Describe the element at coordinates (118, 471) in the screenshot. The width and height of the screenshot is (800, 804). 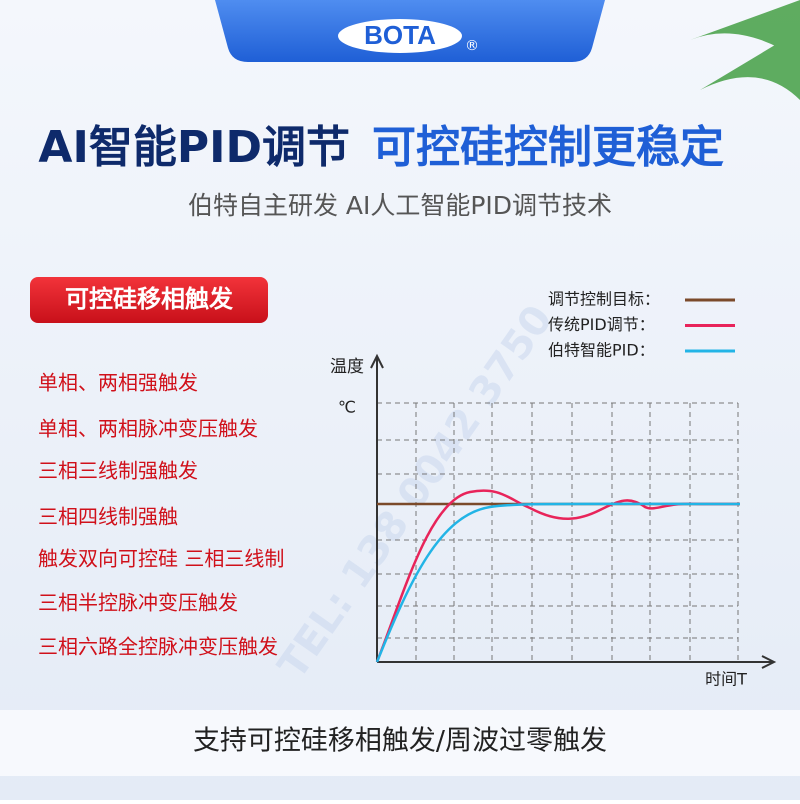
I see `feature-item: 三相三线制强触发` at that location.